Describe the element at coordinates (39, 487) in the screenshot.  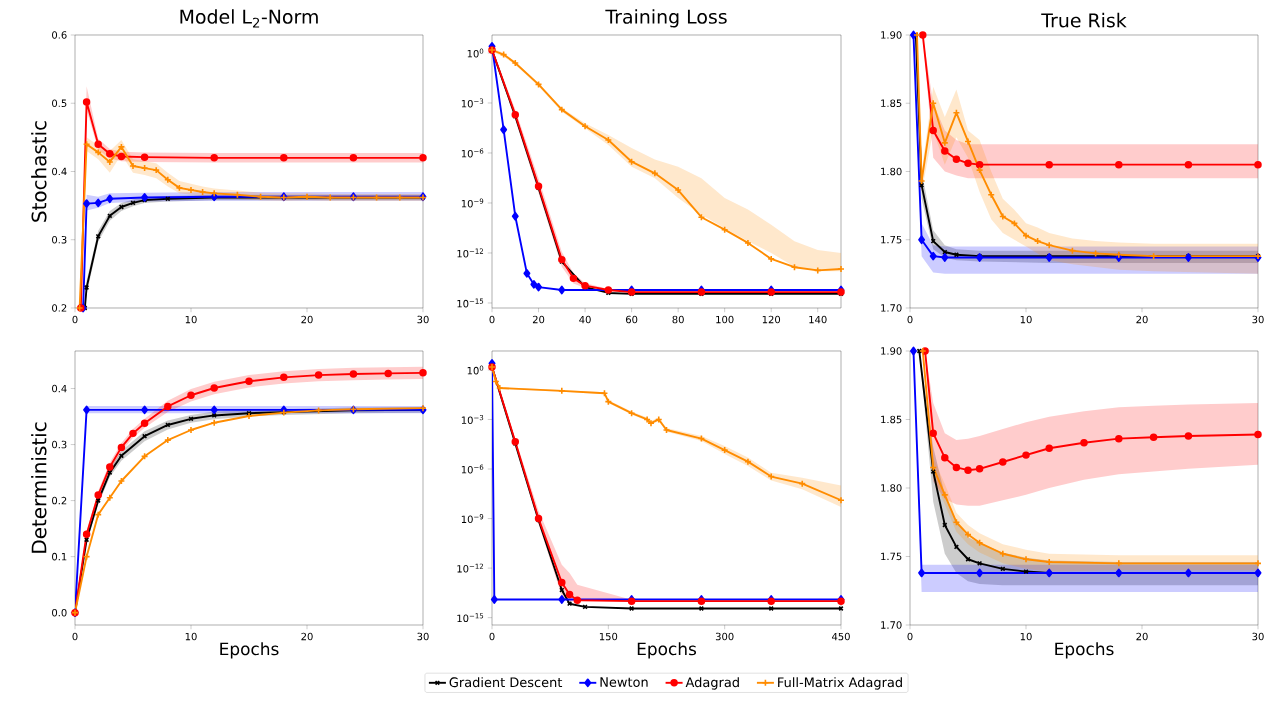
I see `y-axis-title: Deterministic` at that location.